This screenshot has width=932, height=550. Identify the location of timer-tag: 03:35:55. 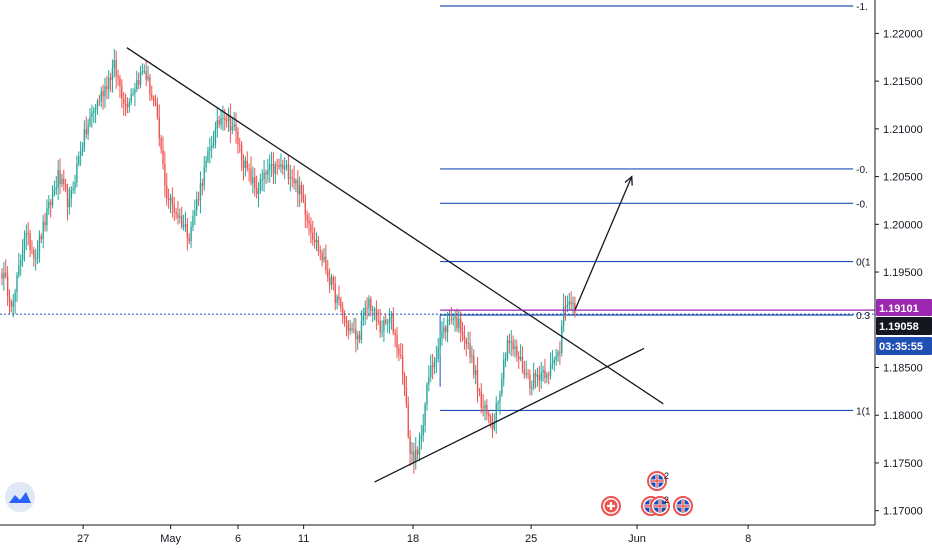
(904, 346).